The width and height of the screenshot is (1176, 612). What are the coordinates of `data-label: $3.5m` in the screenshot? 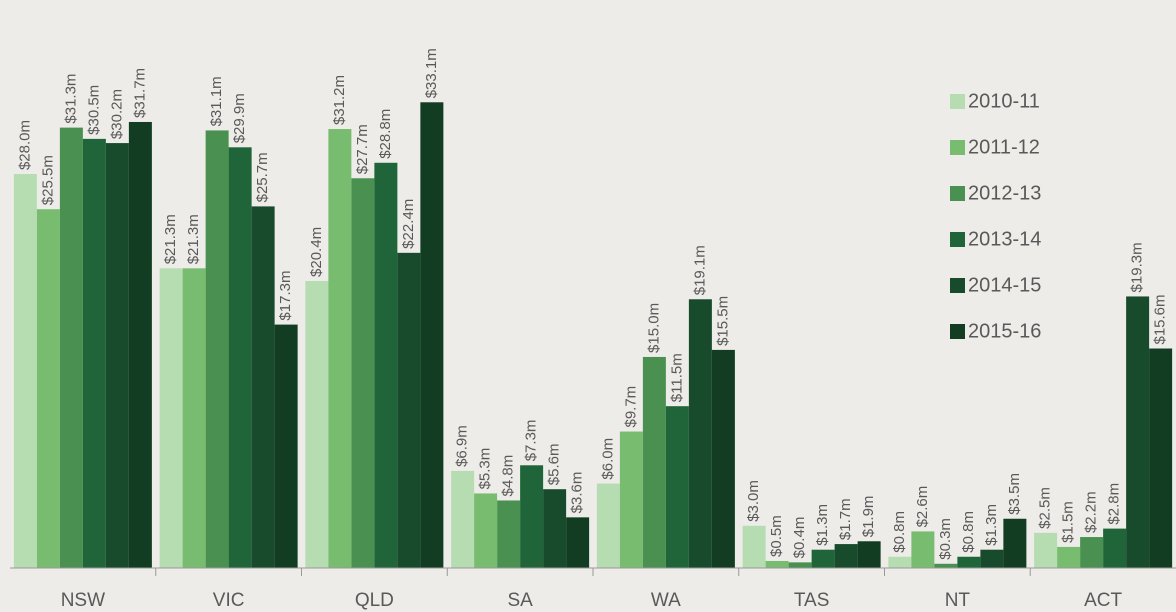 It's located at (1014, 494).